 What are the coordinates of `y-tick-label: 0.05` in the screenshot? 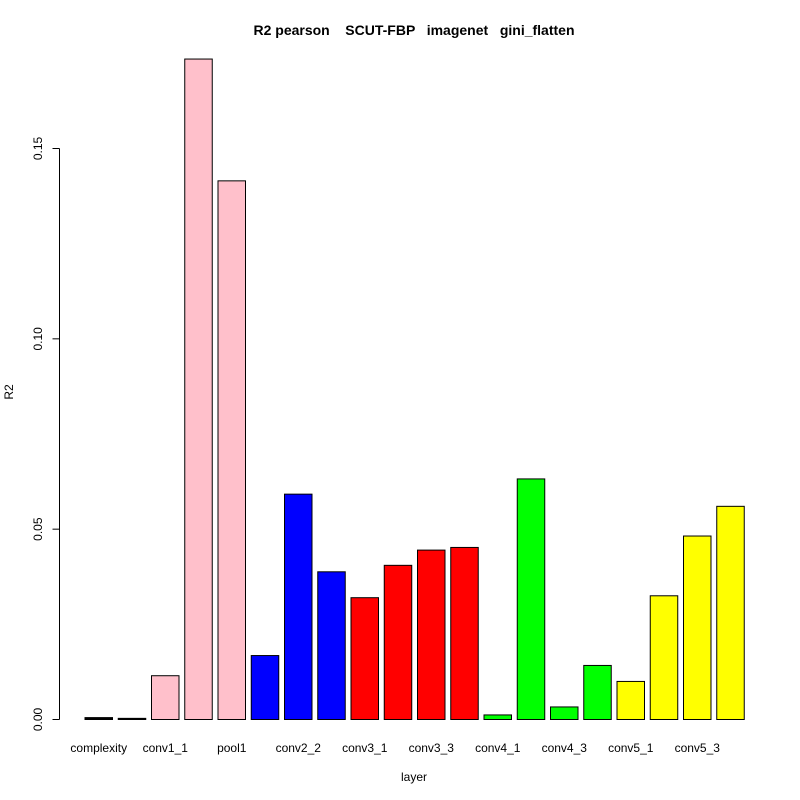 It's located at (38, 529).